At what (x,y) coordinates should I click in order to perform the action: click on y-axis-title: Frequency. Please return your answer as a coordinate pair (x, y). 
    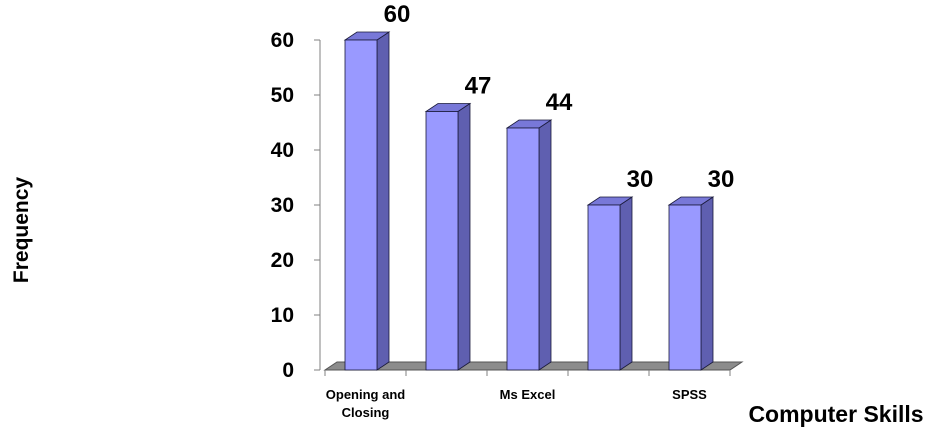
    Looking at the image, I should click on (21, 230).